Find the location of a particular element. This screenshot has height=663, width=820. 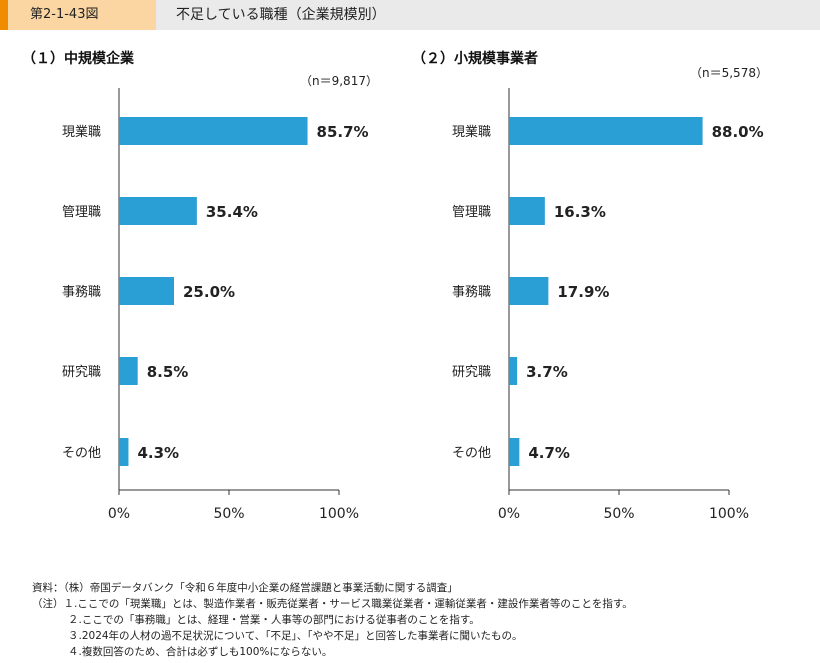

medium-tick-label: 50% is located at coordinates (228, 514).